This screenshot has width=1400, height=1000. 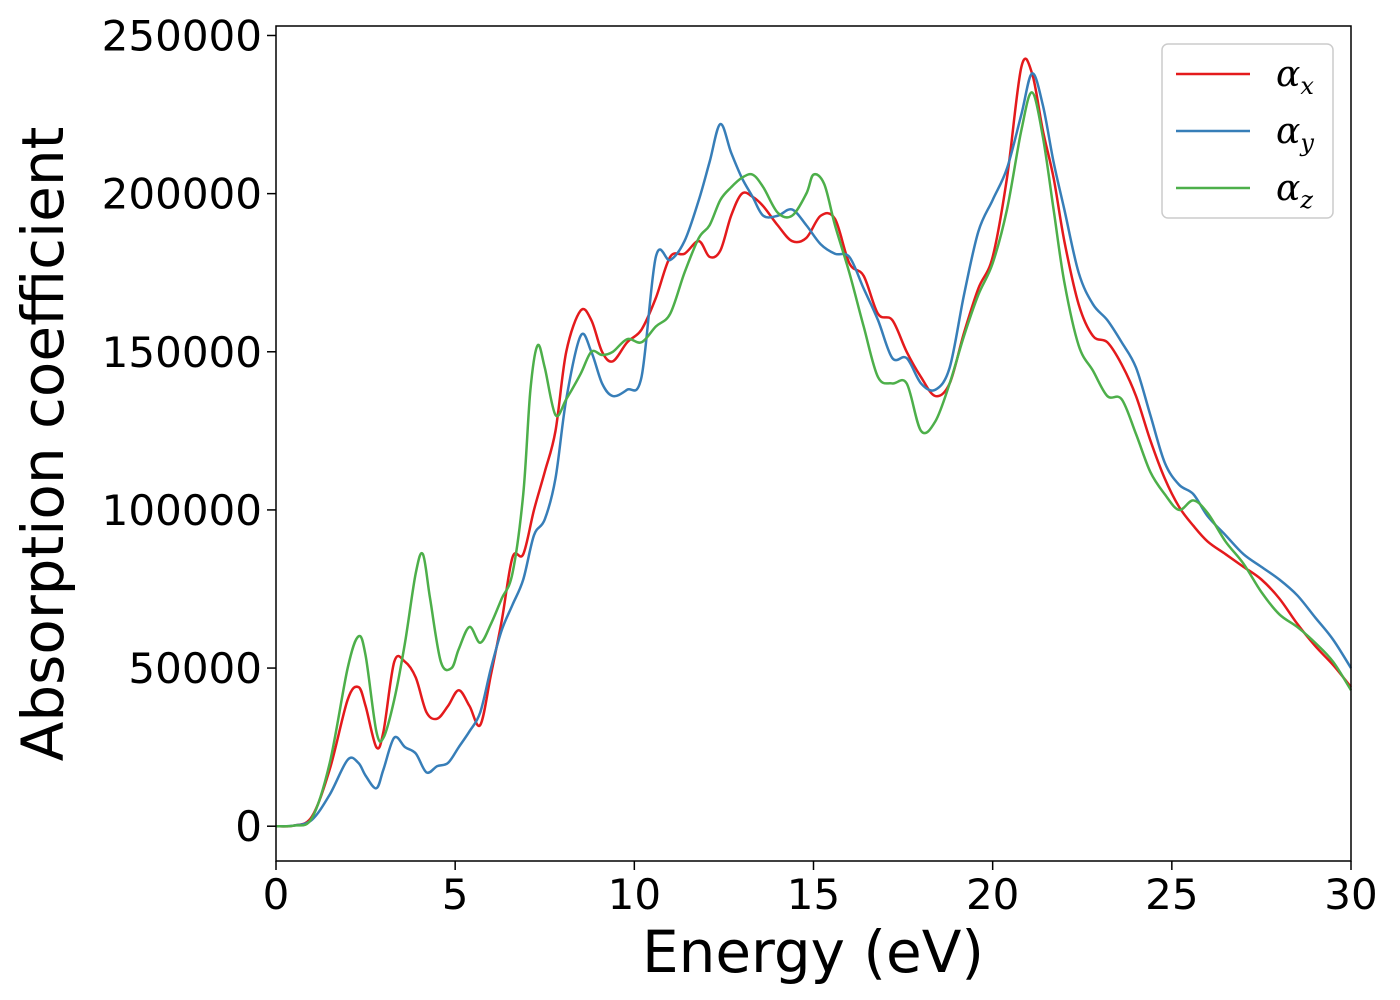 What do you see at coordinates (455, 894) in the screenshot?
I see `x-tick-label: 5` at bounding box center [455, 894].